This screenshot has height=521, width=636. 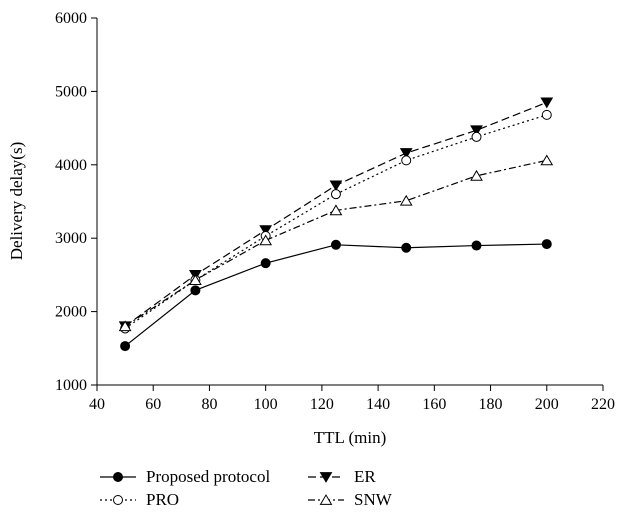 What do you see at coordinates (71, 385) in the screenshot?
I see `y-tick-label: 1000` at bounding box center [71, 385].